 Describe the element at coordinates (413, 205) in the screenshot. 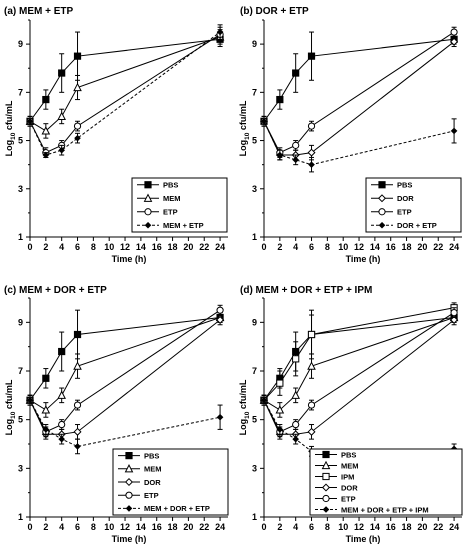

I see `legend: PBS DOR ETP DOR + ETP` at that location.